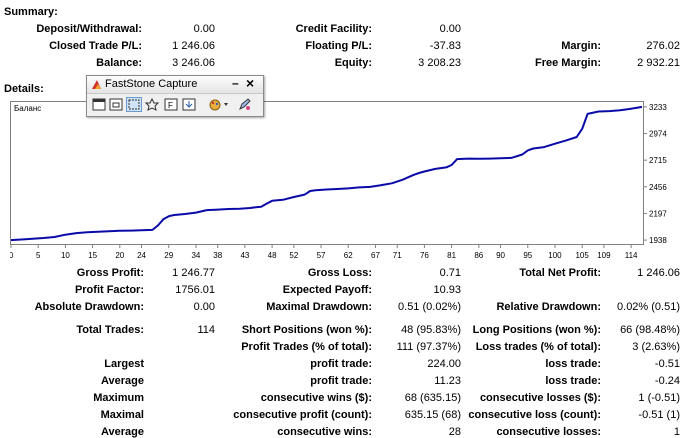 This screenshot has width=688, height=438. I want to click on equity-label: Equity:, so click(353, 63).